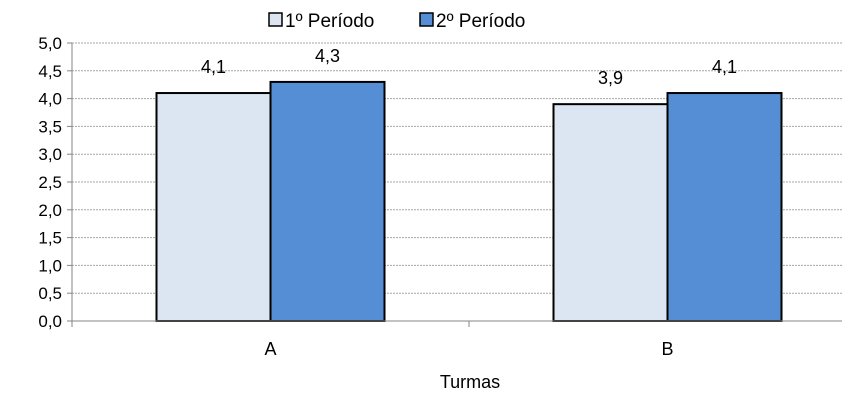 This screenshot has height=393, width=842. I want to click on y-tick-label: 0,5, so click(50, 293).